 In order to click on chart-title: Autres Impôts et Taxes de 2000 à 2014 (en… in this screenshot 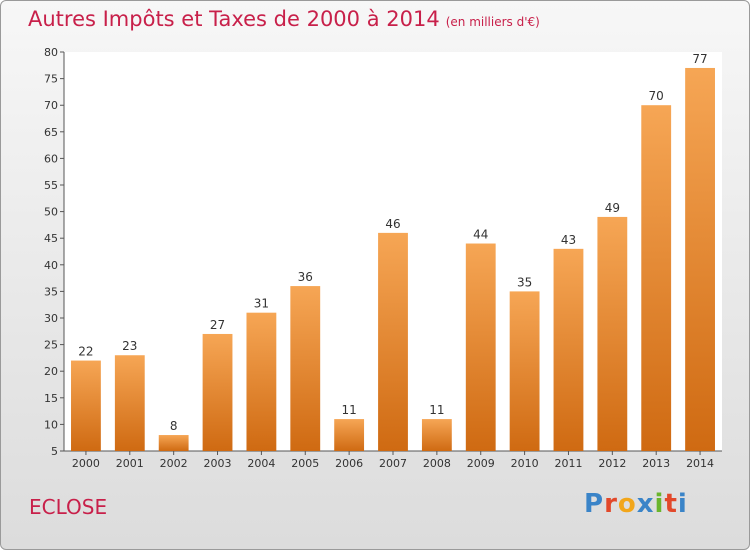, I will do `click(284, 19)`.